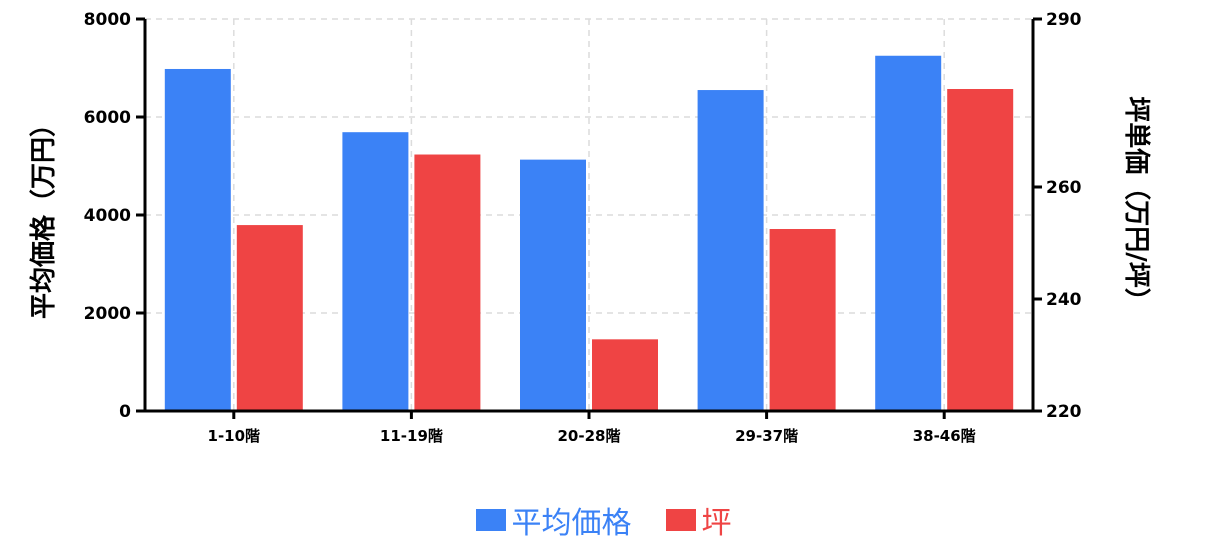 This screenshot has height=560, width=1207. I want to click on x-tick-label: 1-10階, so click(234, 436).